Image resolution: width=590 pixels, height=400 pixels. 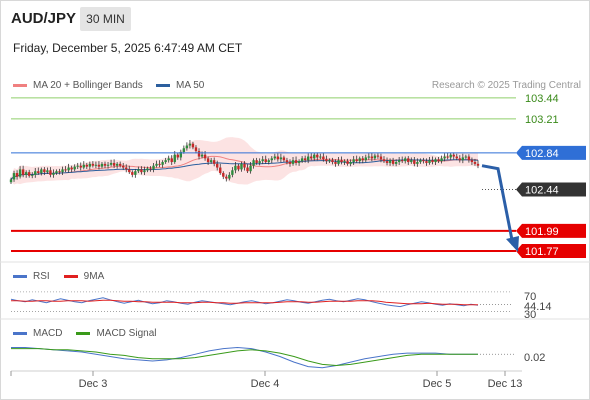 I want to click on candles, so click(x=244, y=162).